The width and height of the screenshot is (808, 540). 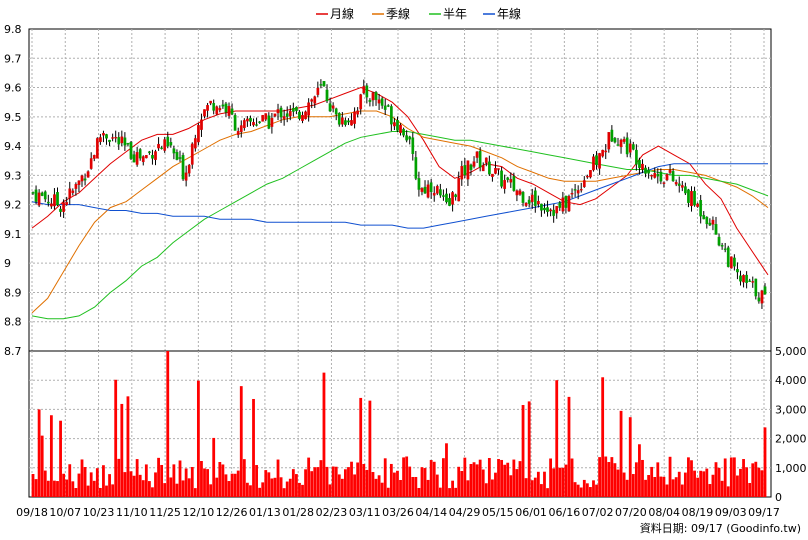 What do you see at coordinates (232, 512) in the screenshot?
I see `date-tick-label: 12/26` at bounding box center [232, 512].